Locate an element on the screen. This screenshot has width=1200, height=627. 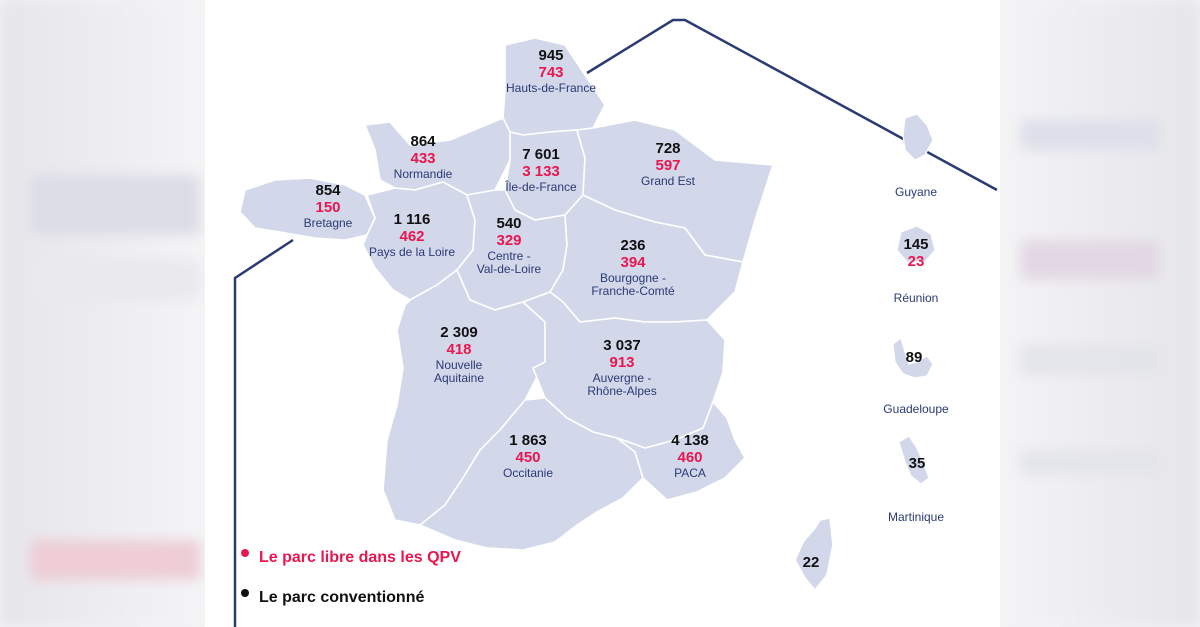
label-martinique-value: 35 is located at coordinates (917, 463).